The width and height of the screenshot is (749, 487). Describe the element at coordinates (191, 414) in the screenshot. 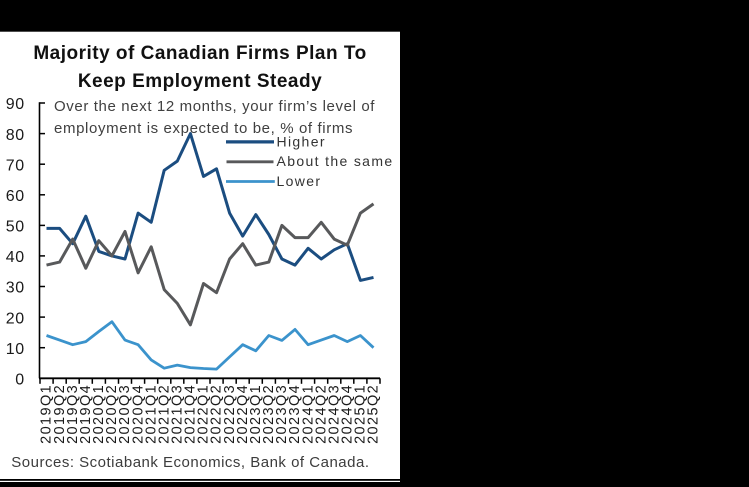

I see `svg-text: 2021Q4` at that location.